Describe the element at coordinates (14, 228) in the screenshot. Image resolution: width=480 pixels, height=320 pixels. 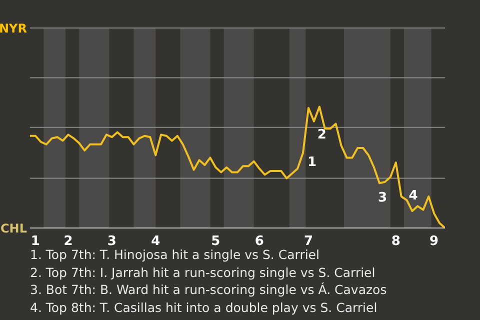
I see `text: CHL` at that location.